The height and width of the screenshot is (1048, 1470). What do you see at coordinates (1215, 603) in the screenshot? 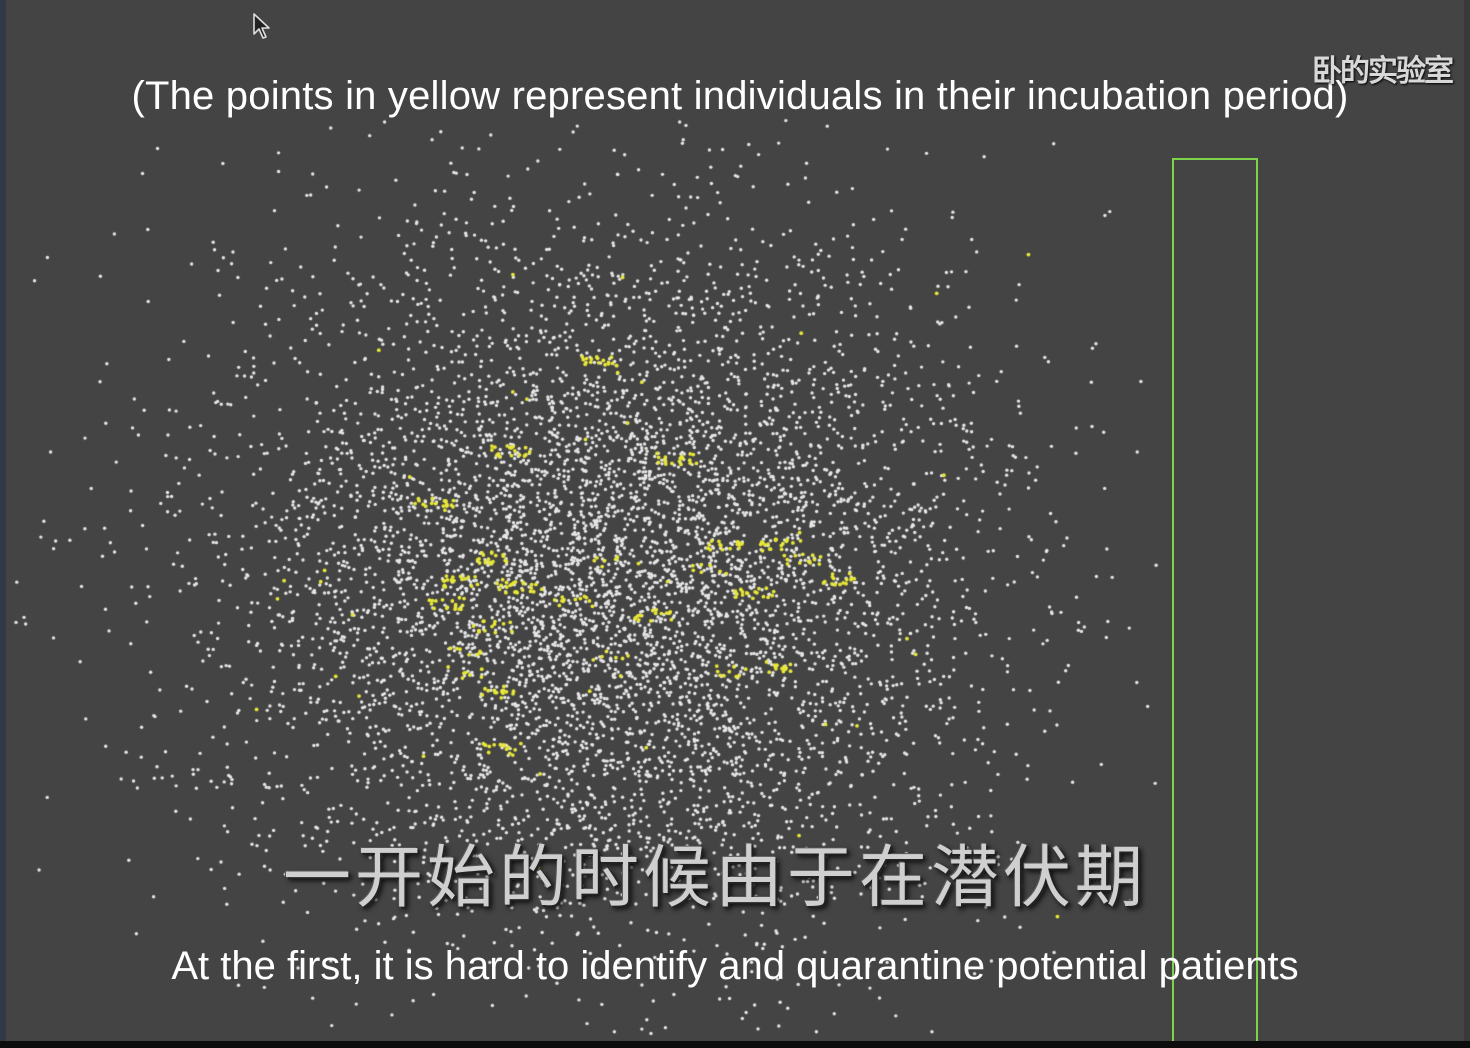
I see `quarantine-zone` at bounding box center [1215, 603].